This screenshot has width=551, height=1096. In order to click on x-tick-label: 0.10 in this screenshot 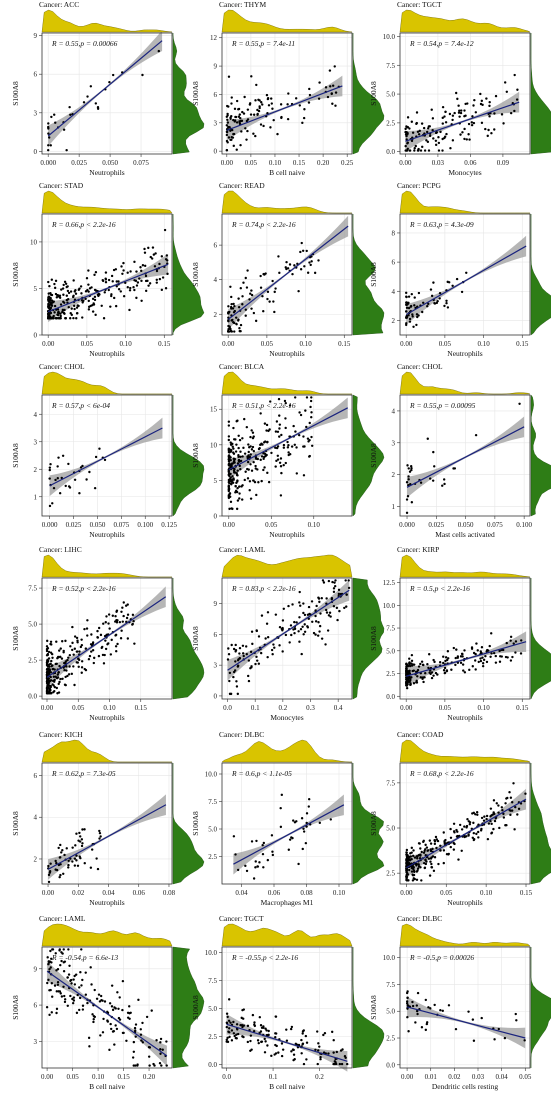, I will do `click(314, 525)`.